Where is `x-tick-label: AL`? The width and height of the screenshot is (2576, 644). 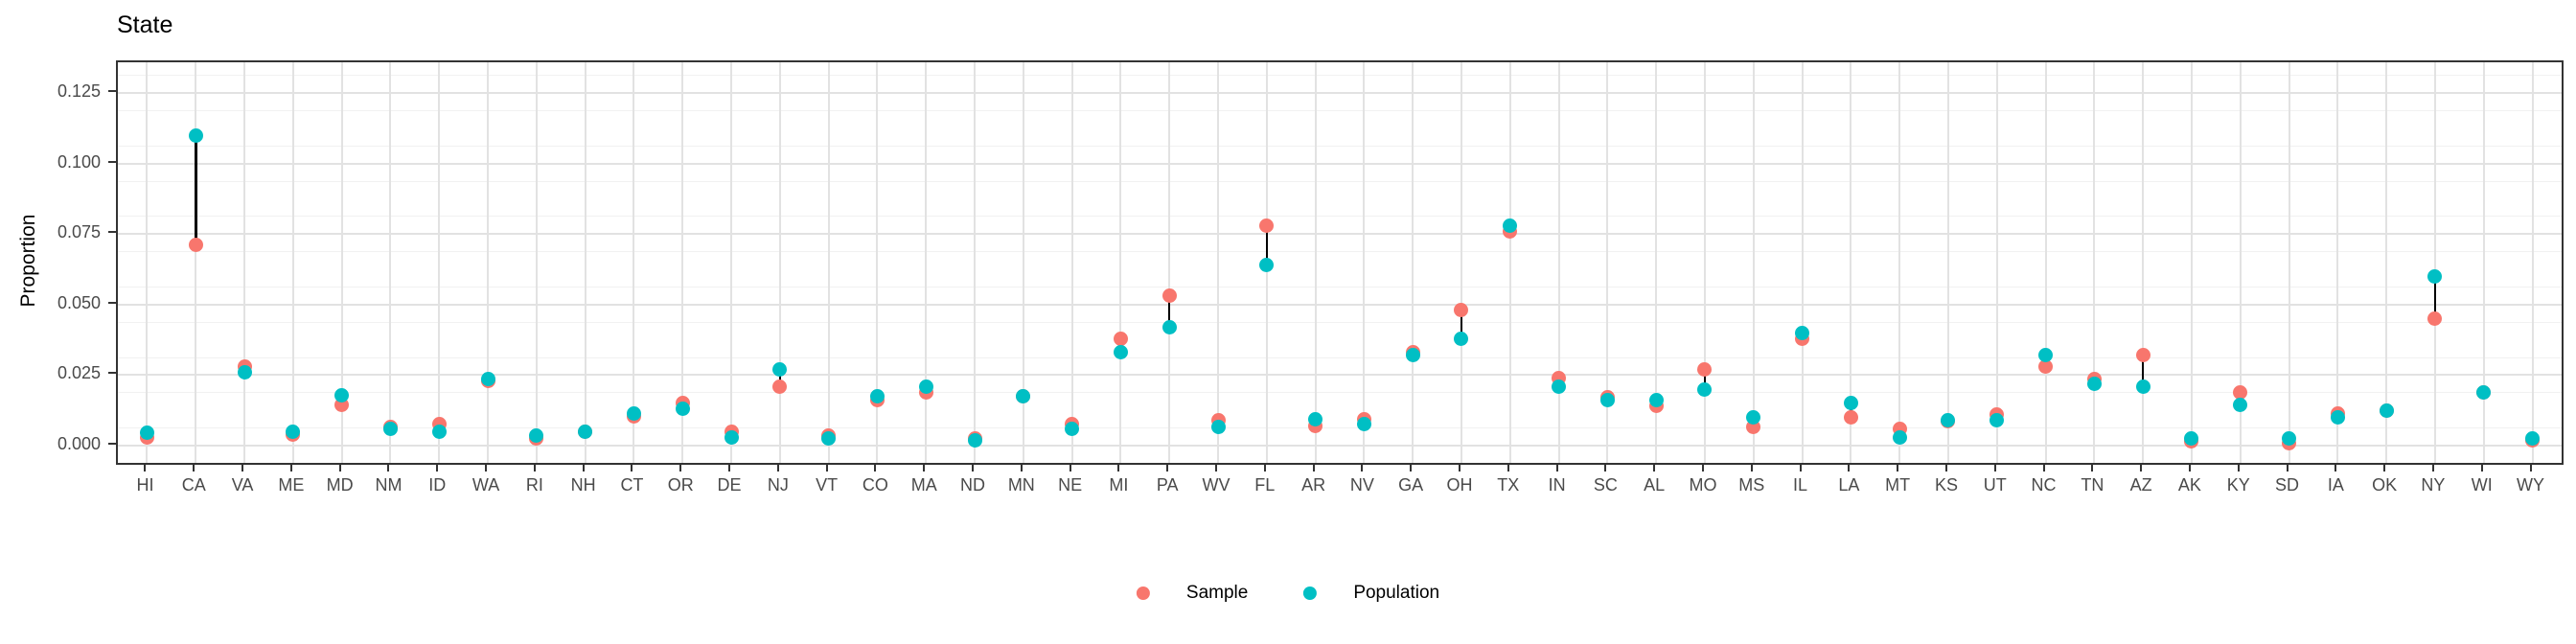 x-tick-label: AL is located at coordinates (1655, 484).